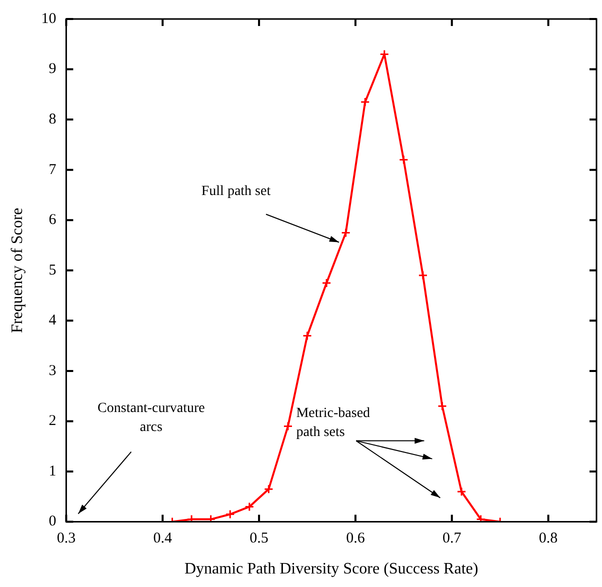 The width and height of the screenshot is (602, 587). Describe the element at coordinates (331, 569) in the screenshot. I see `x-axis-title: Dynamic Path Diversity Score (Success Rate)` at that location.